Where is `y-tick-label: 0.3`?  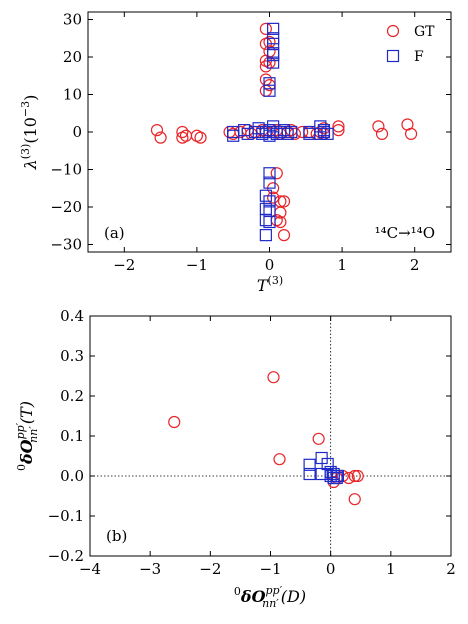 y-tick-label: 0.3 is located at coordinates (72, 356).